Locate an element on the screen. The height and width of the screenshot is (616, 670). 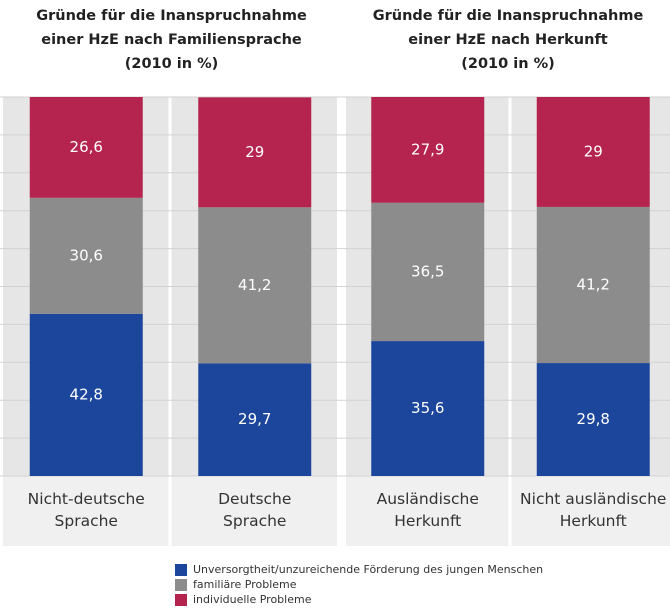
category-label-box: Nicht ausländische Herkunft is located at coordinates (593, 510).